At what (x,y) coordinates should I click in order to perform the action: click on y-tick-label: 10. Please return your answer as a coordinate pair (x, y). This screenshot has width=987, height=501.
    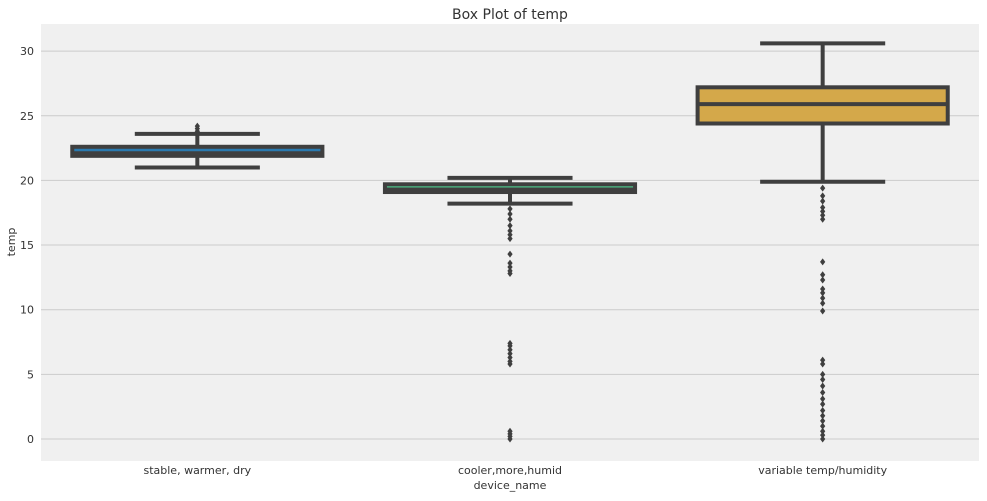
    Looking at the image, I should click on (27, 310).